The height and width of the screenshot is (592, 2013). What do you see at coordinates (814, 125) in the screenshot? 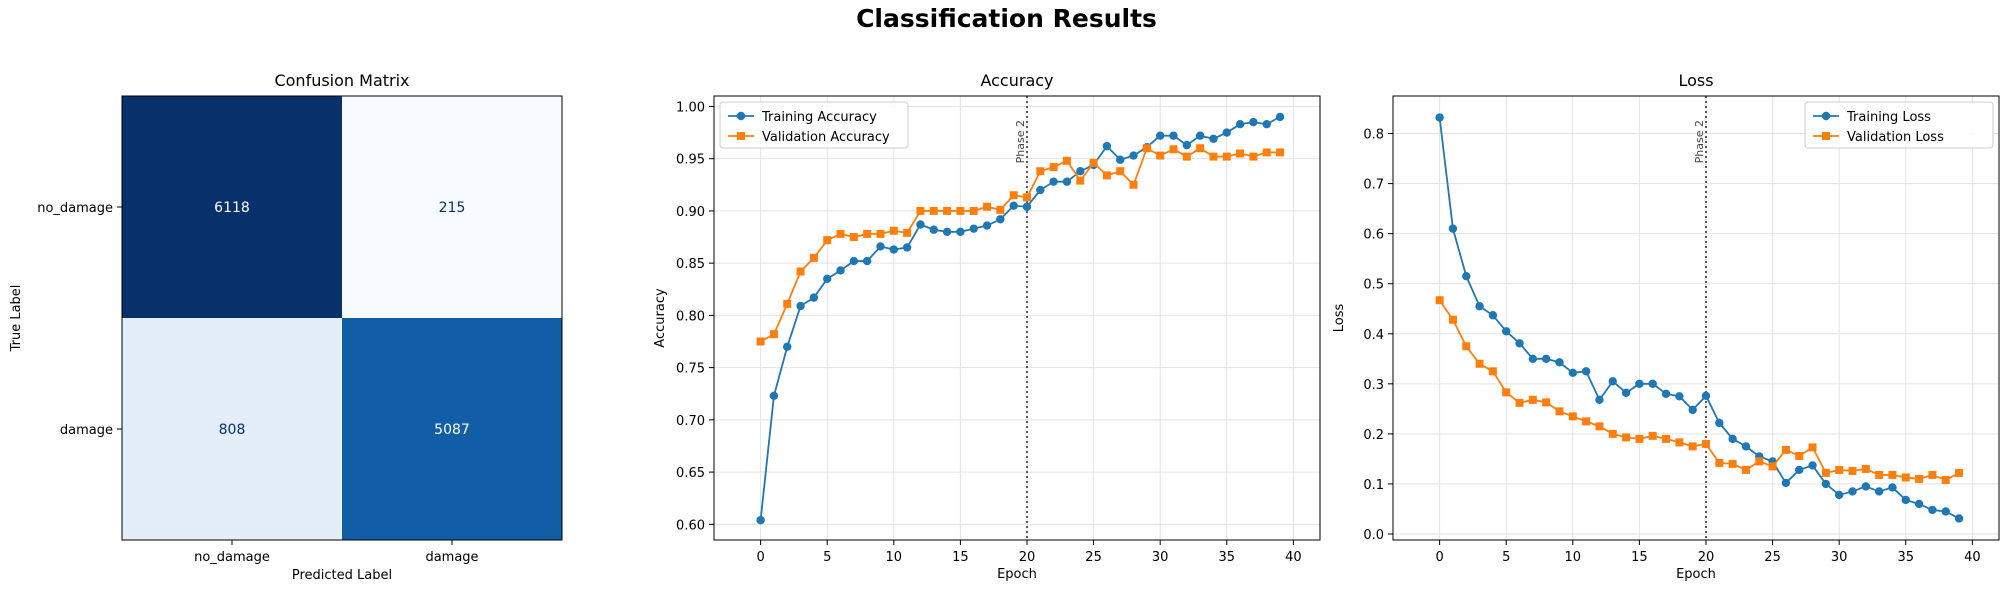
I see `legend-box` at bounding box center [814, 125].